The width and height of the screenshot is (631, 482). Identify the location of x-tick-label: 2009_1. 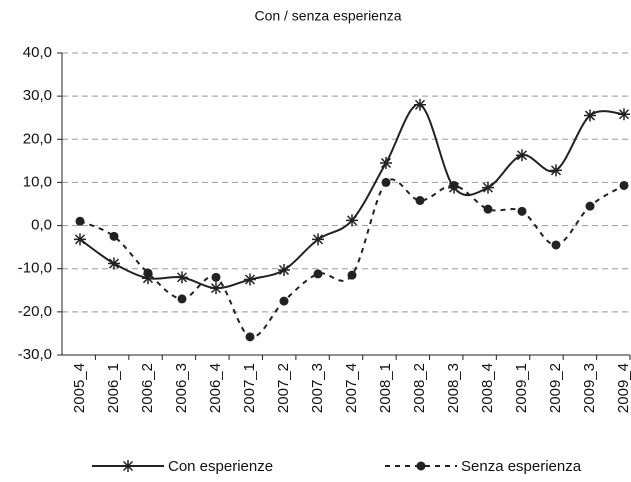
(521, 388).